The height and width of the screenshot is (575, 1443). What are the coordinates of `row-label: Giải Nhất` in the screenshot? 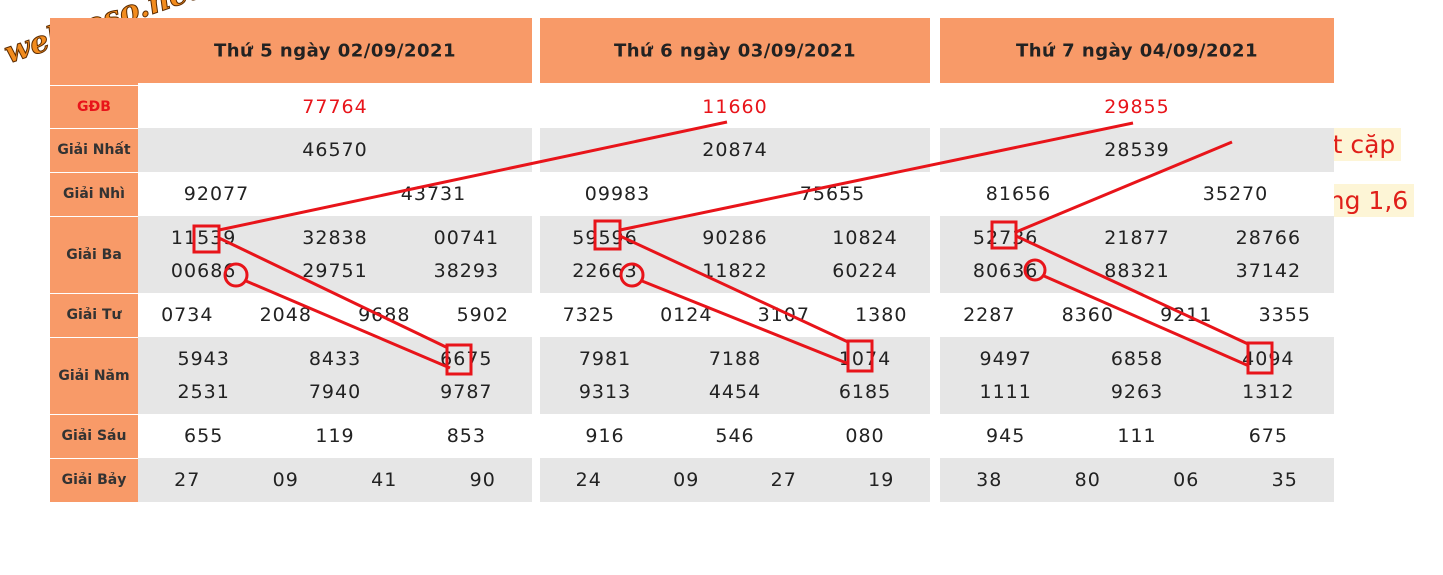 It's located at (94, 150).